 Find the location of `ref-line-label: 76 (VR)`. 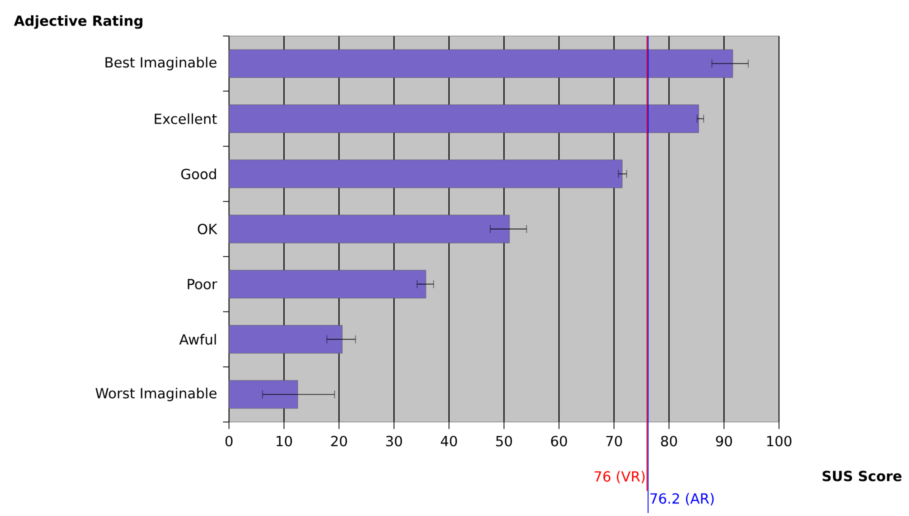

ref-line-label: 76 (VR) is located at coordinates (619, 477).